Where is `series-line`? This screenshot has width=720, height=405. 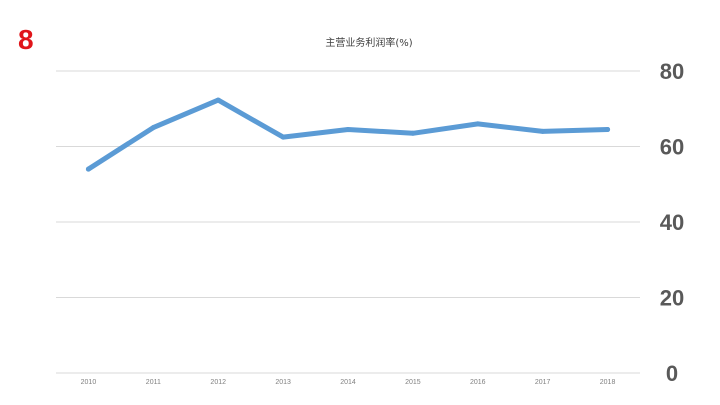 series-line is located at coordinates (348, 134).